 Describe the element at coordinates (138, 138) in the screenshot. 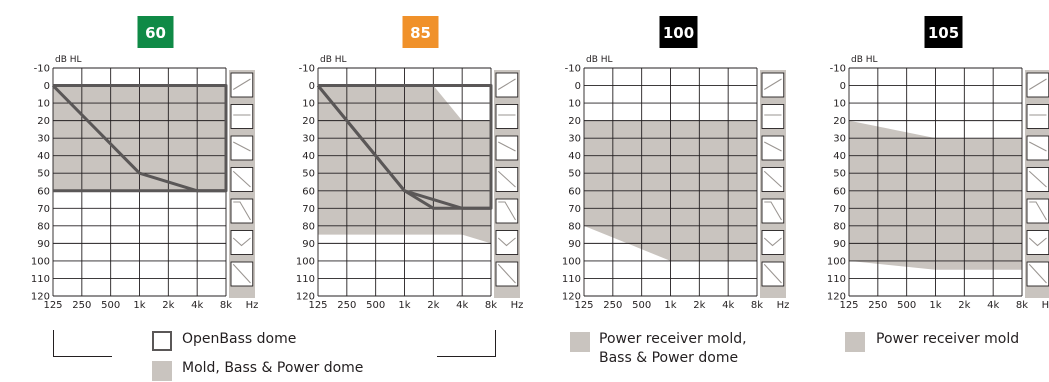

I see `openbass-dome-curve` at that location.